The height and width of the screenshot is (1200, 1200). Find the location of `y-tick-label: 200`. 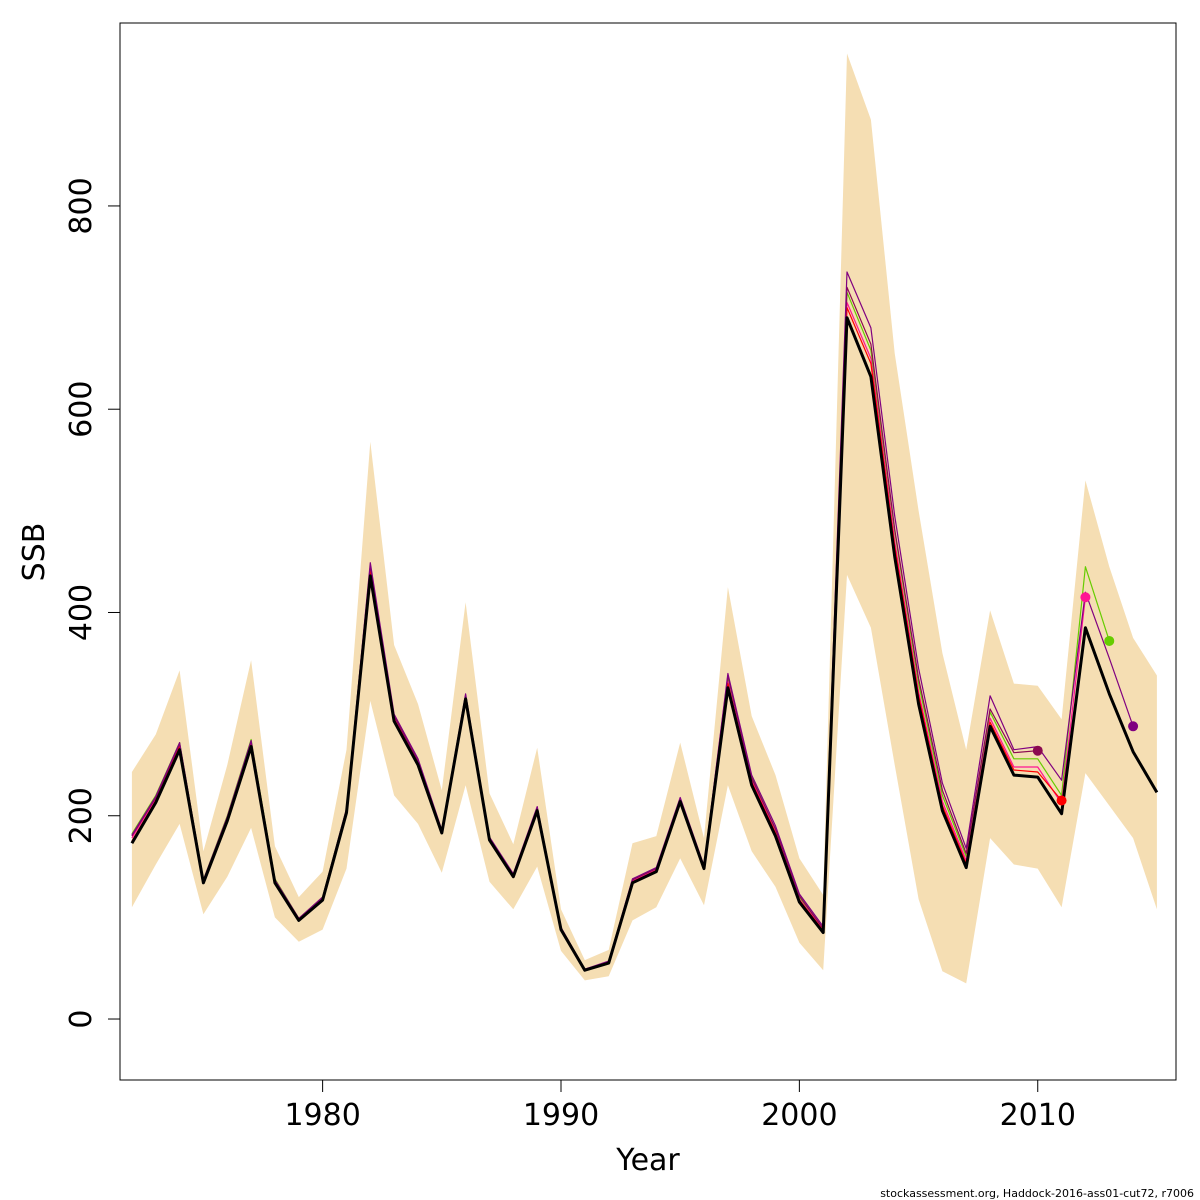

y-tick-label: 200 is located at coordinates (81, 815).